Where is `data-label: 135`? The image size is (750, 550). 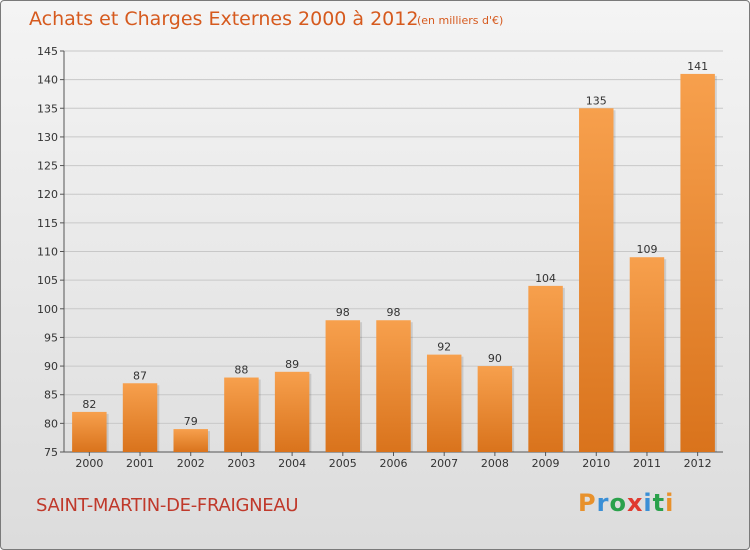 data-label: 135 is located at coordinates (596, 100).